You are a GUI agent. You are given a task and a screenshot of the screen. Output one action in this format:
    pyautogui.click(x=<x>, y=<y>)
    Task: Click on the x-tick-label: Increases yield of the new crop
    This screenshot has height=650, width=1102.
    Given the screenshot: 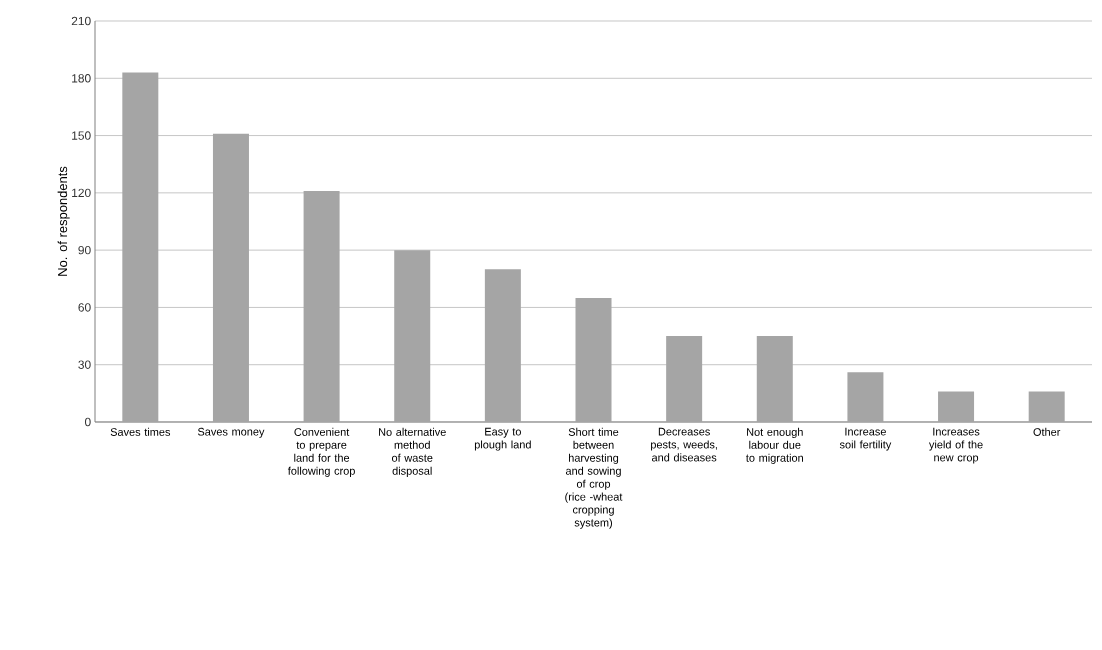 What is the action you would take?
    pyautogui.click(x=955, y=445)
    